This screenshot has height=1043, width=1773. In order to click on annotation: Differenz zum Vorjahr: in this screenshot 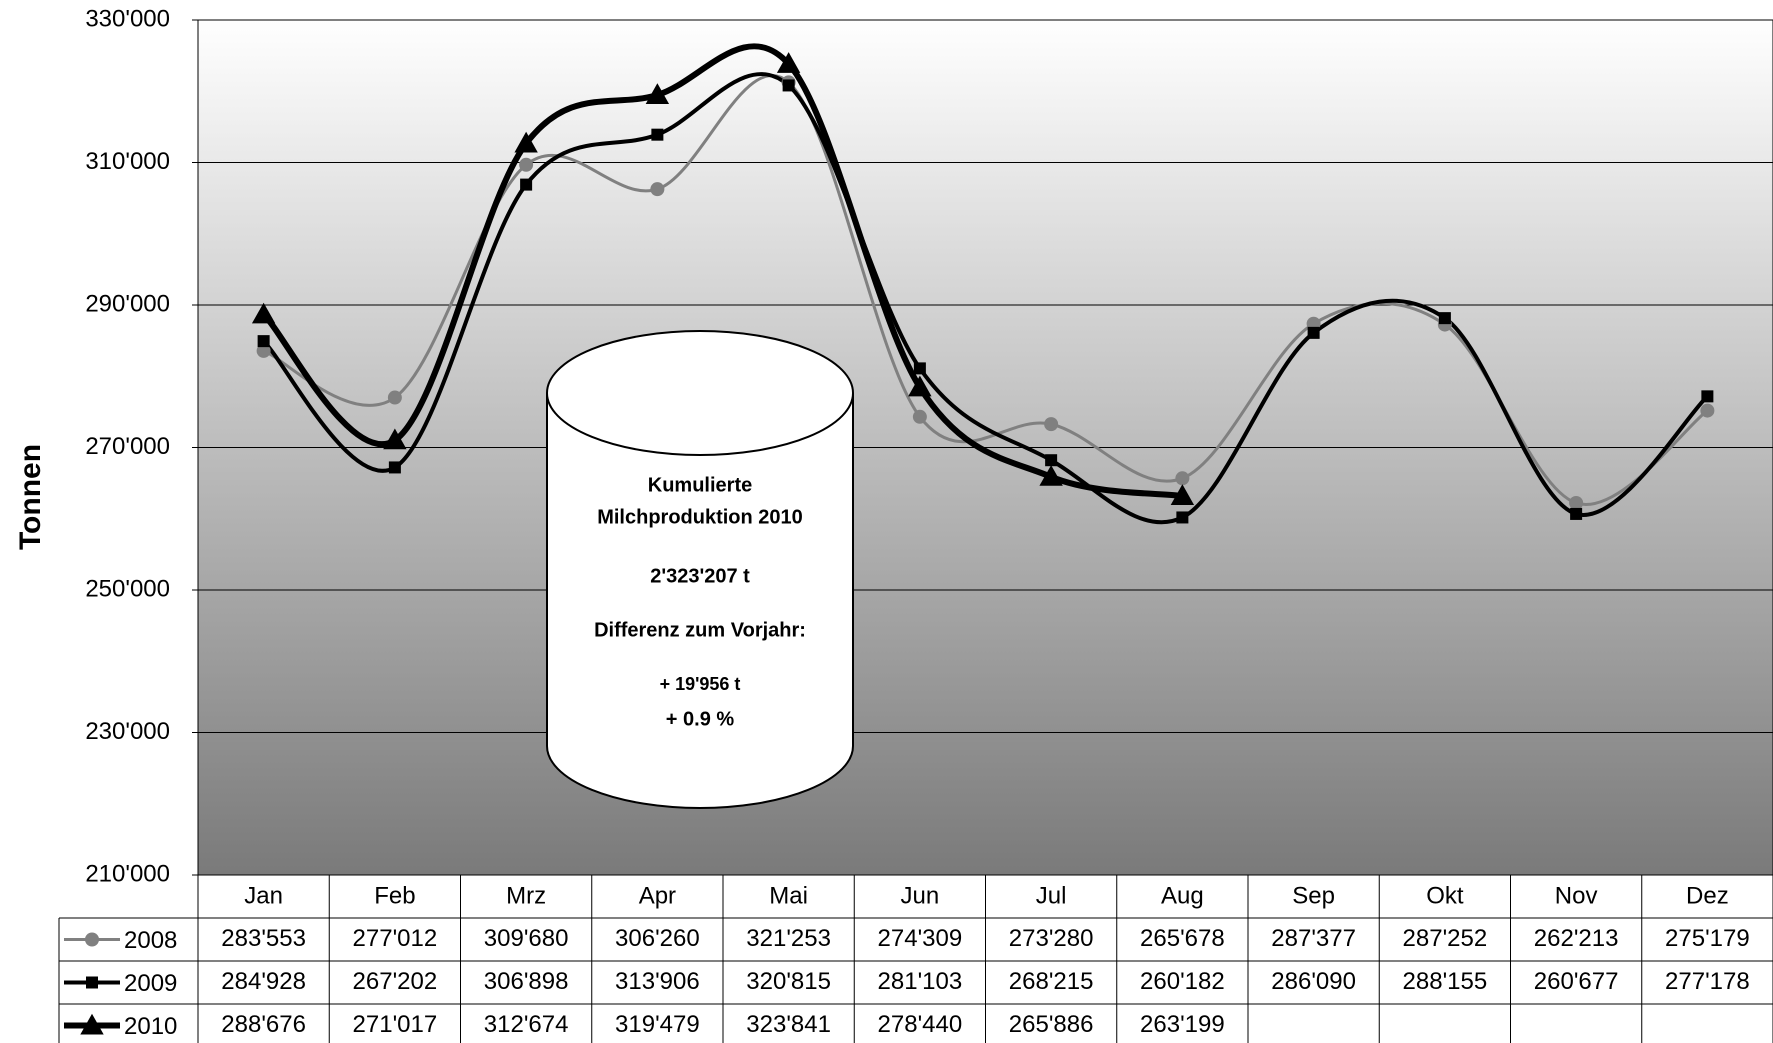, I will do `click(700, 630)`.